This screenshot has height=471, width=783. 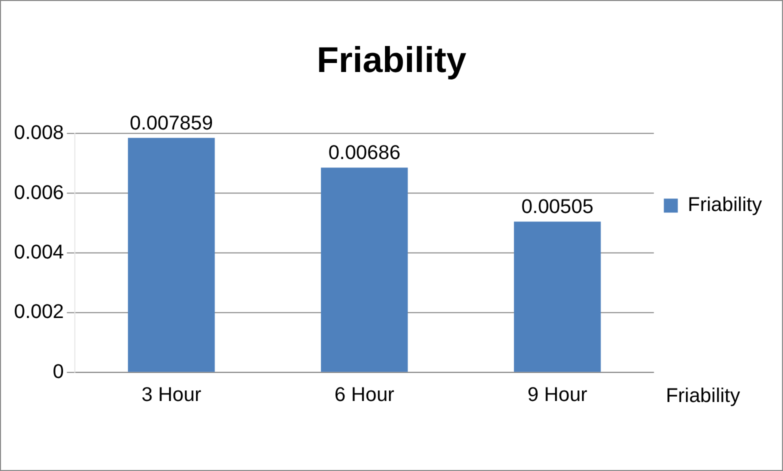 I want to click on data-label: 0.00505, so click(x=557, y=207).